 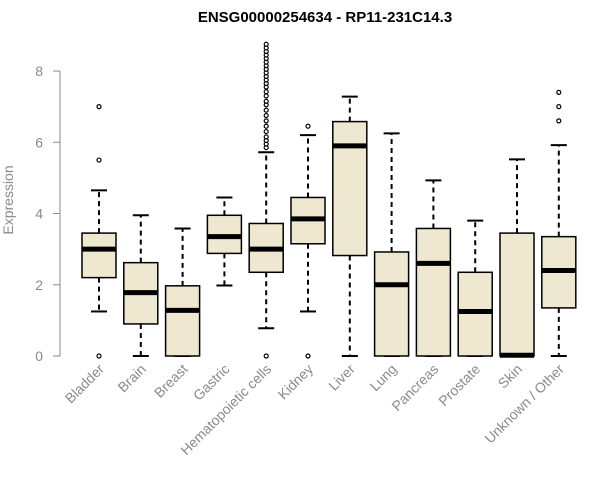 What do you see at coordinates (524, 404) in the screenshot?
I see `x-tick-label: Unknown / Other` at bounding box center [524, 404].